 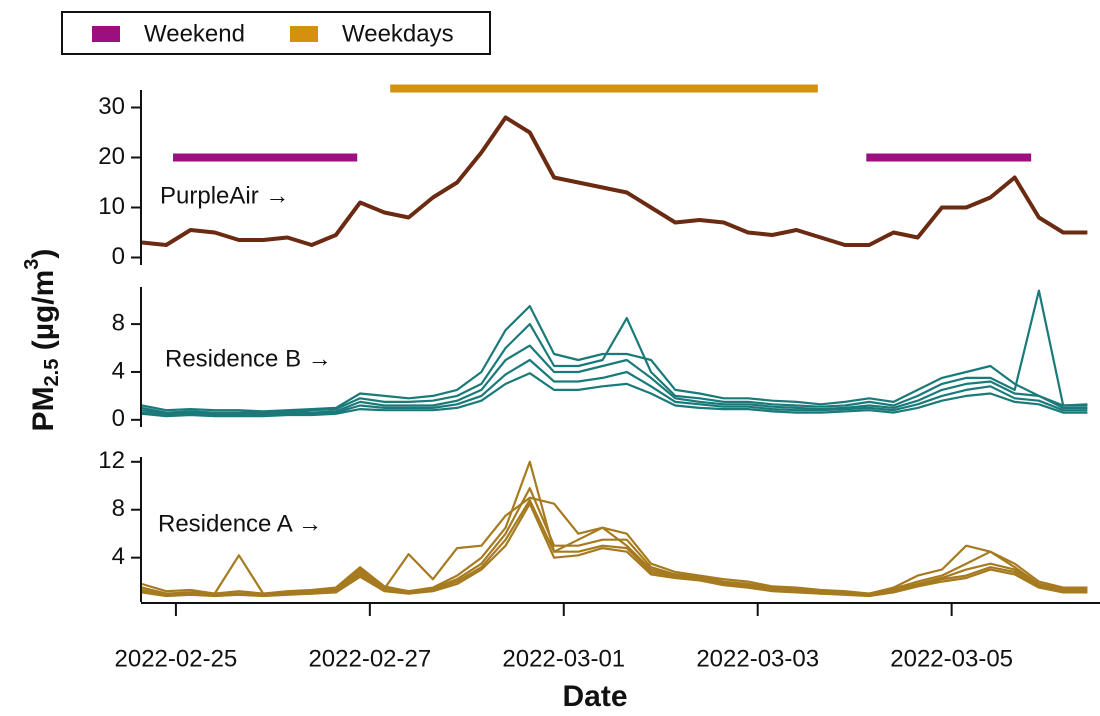 What do you see at coordinates (398, 33) in the screenshot?
I see `legend-label: Weekdays` at bounding box center [398, 33].